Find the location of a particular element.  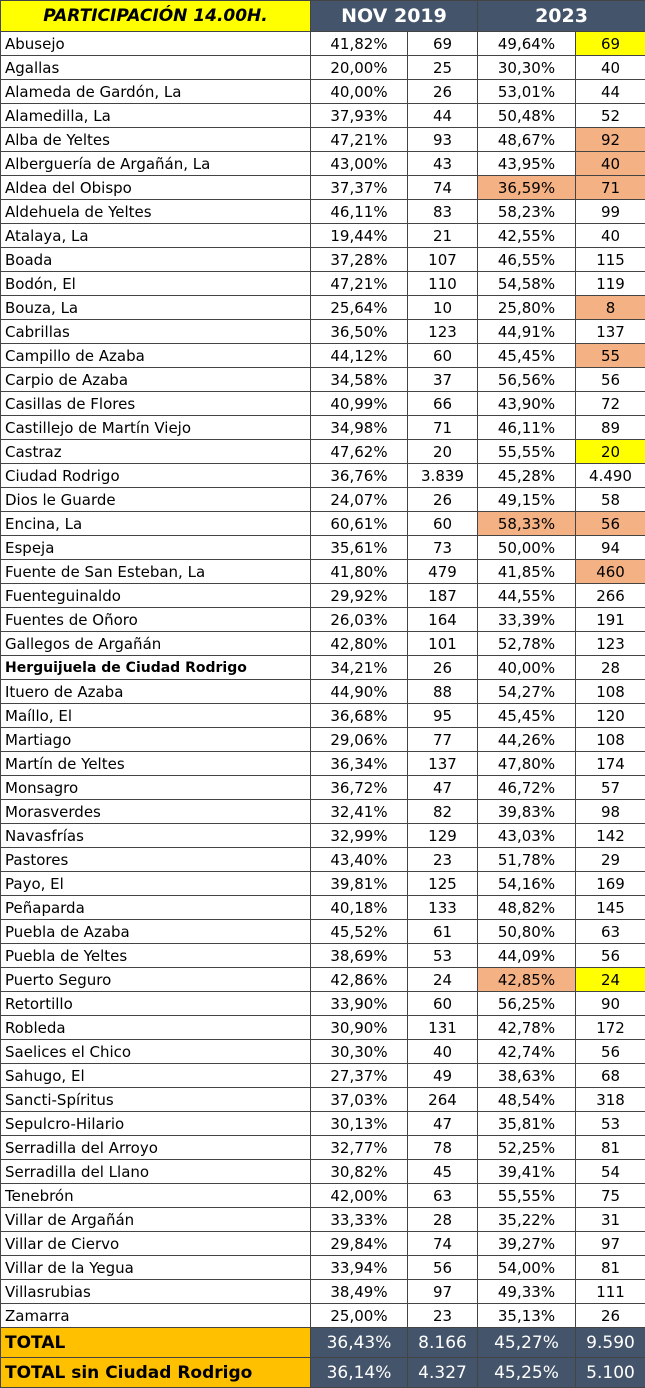

count-2019: 47 is located at coordinates (443, 788).